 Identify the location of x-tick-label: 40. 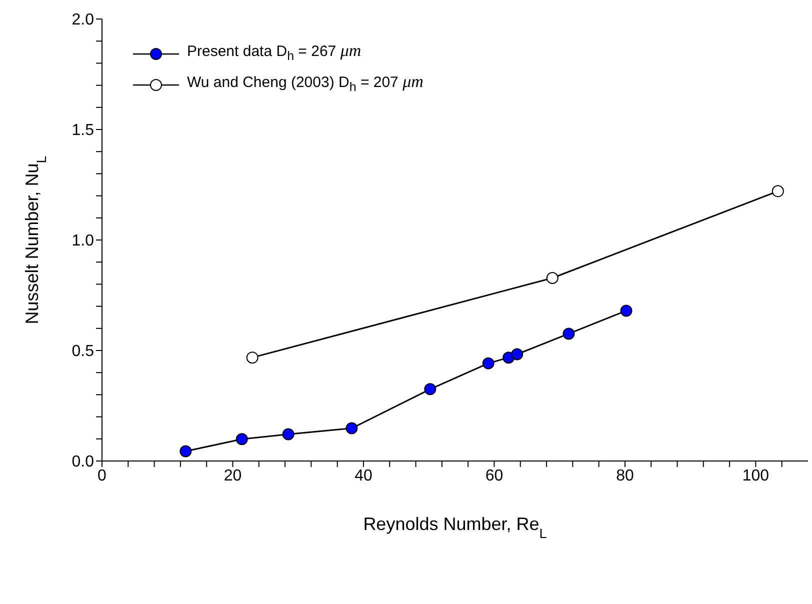
(363, 475).